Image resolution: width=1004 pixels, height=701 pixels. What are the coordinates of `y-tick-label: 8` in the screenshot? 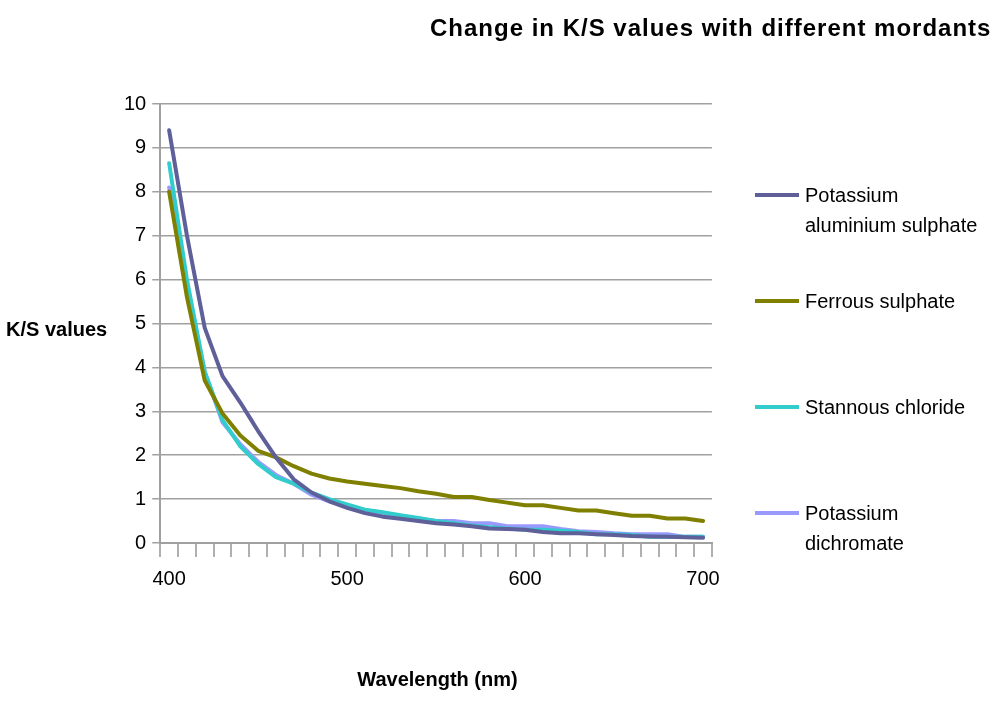 It's located at (141, 190).